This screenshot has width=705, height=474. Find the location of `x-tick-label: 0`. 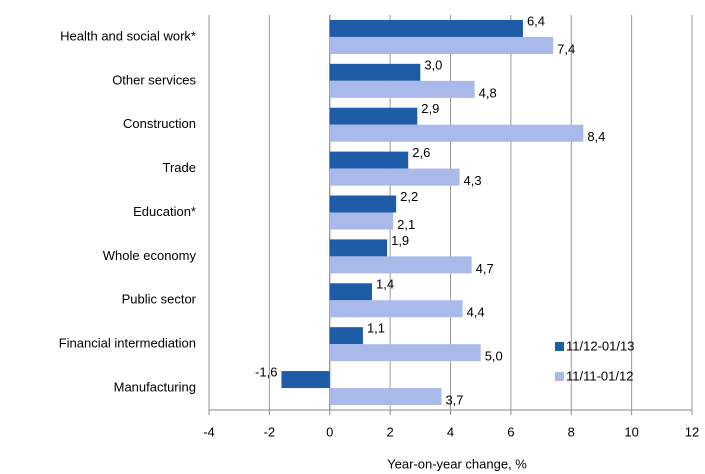

x-tick-label: 0 is located at coordinates (329, 431).